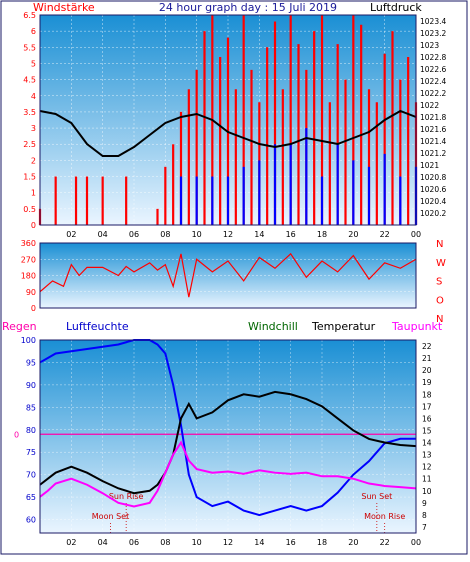 The width and height of the screenshot is (470, 562). What do you see at coordinates (228, 474) in the screenshot?
I see `series-line` at bounding box center [228, 474].